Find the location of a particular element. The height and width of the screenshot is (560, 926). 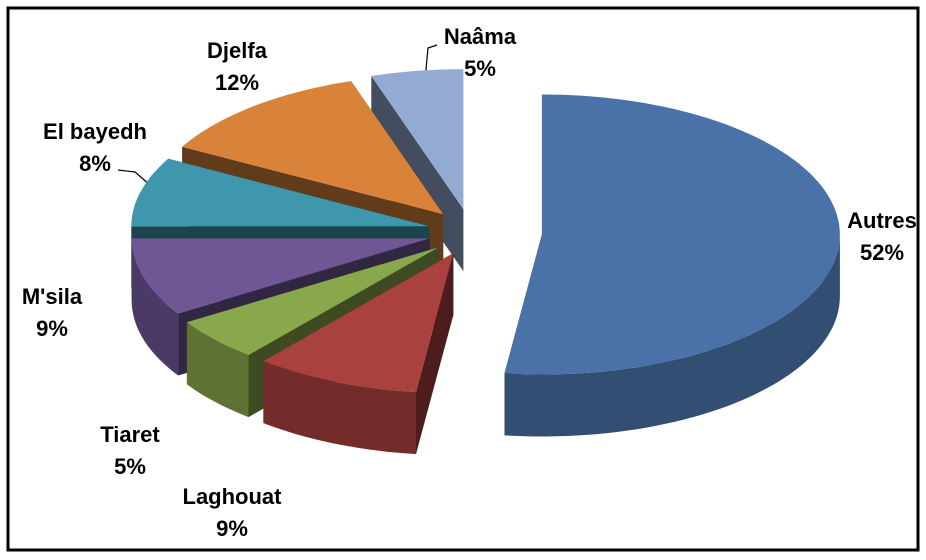

slice is located at coordinates (358, 354).